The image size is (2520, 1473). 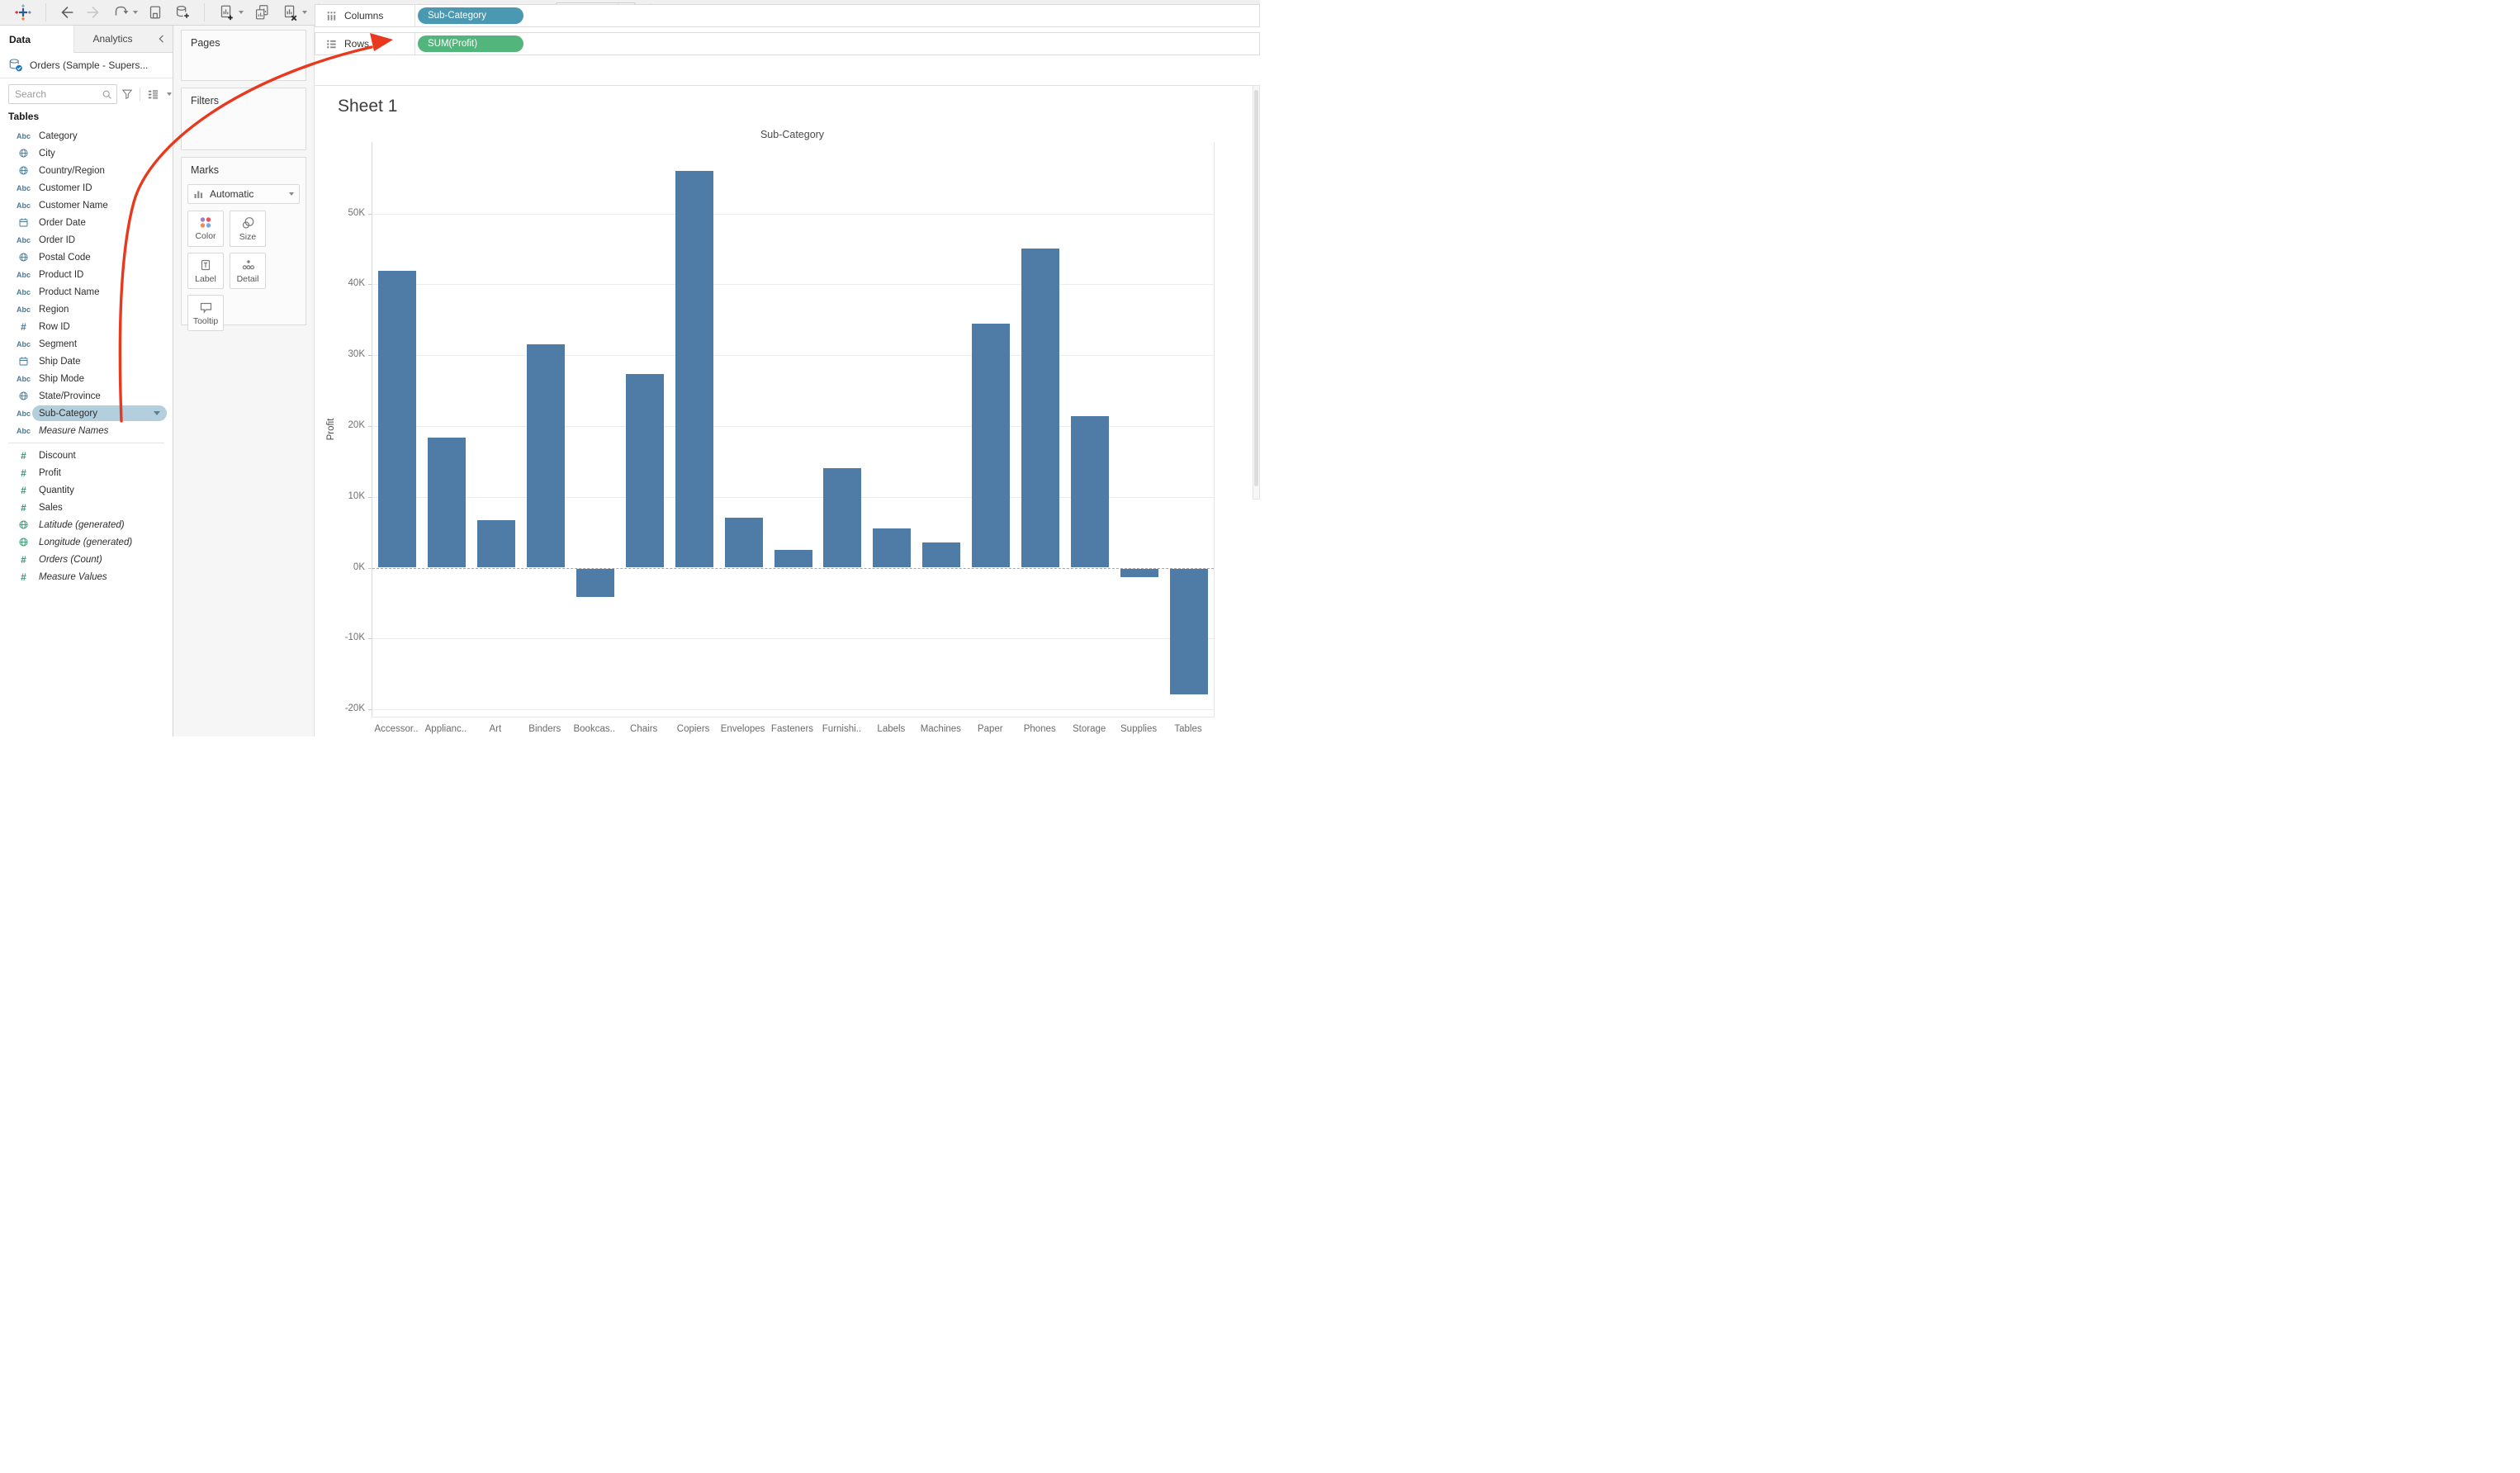 What do you see at coordinates (50, 378) in the screenshot?
I see `field-ship-mode: Abc Ship Mode` at bounding box center [50, 378].